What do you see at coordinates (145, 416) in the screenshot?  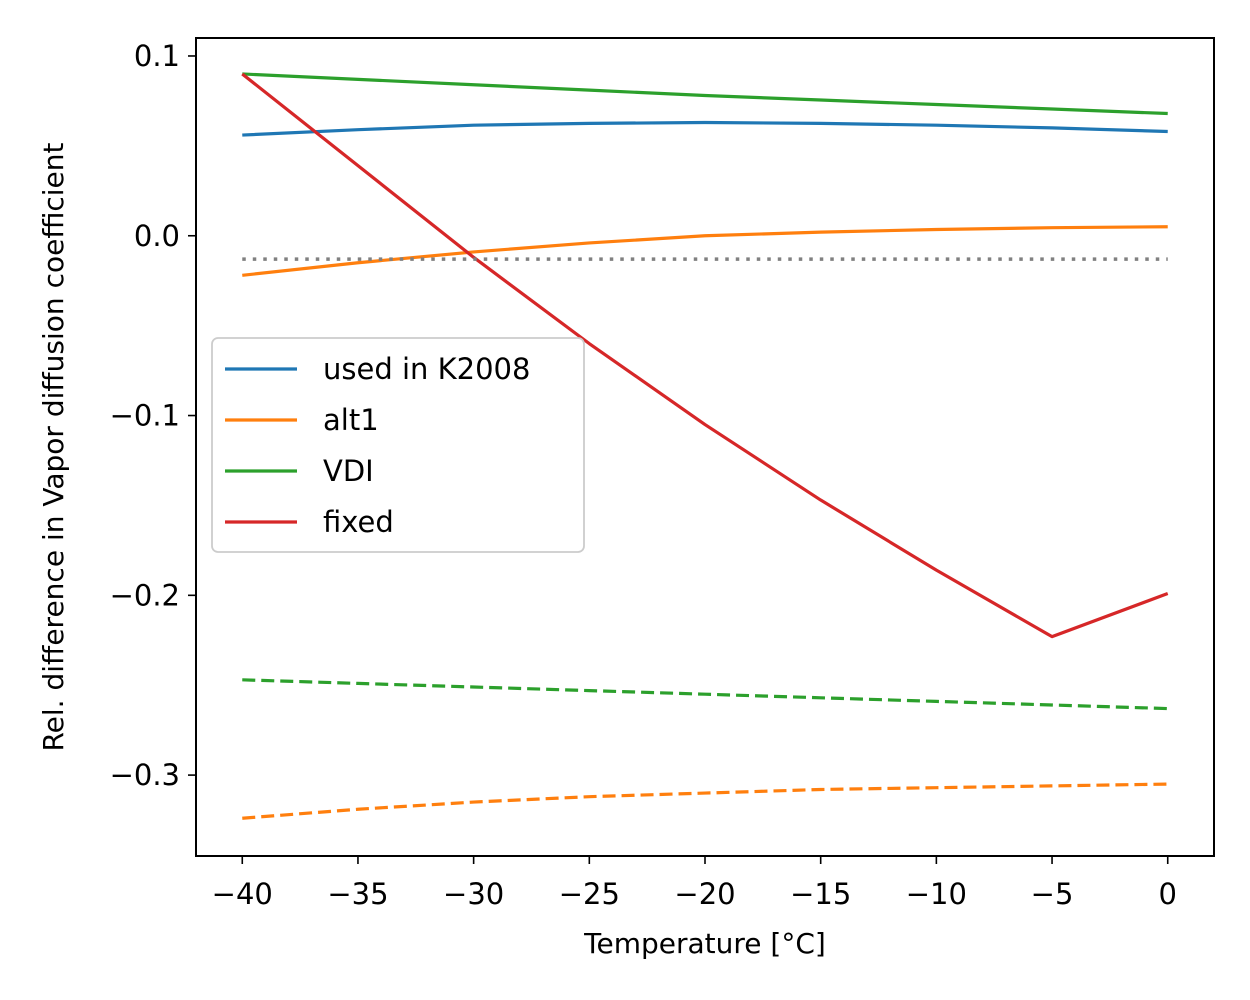 I see `y-tick-label: −0.1` at bounding box center [145, 416].